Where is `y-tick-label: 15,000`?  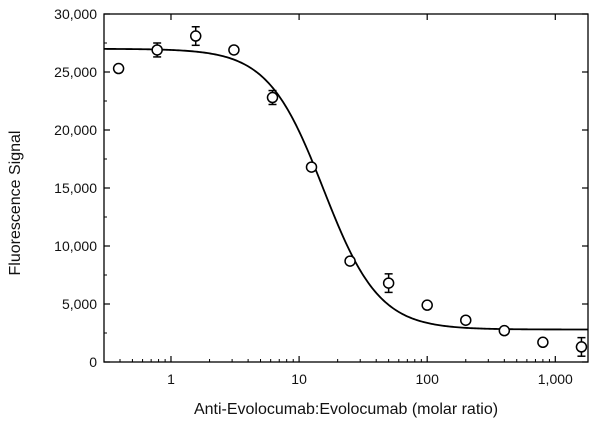
y-tick-label: 15,000 is located at coordinates (75, 188).